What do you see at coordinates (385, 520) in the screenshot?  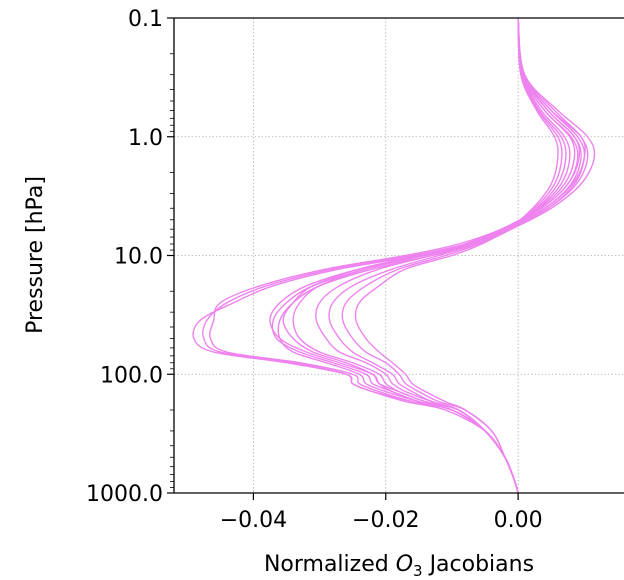 I see `x-tick-label: −0.02` at bounding box center [385, 520].